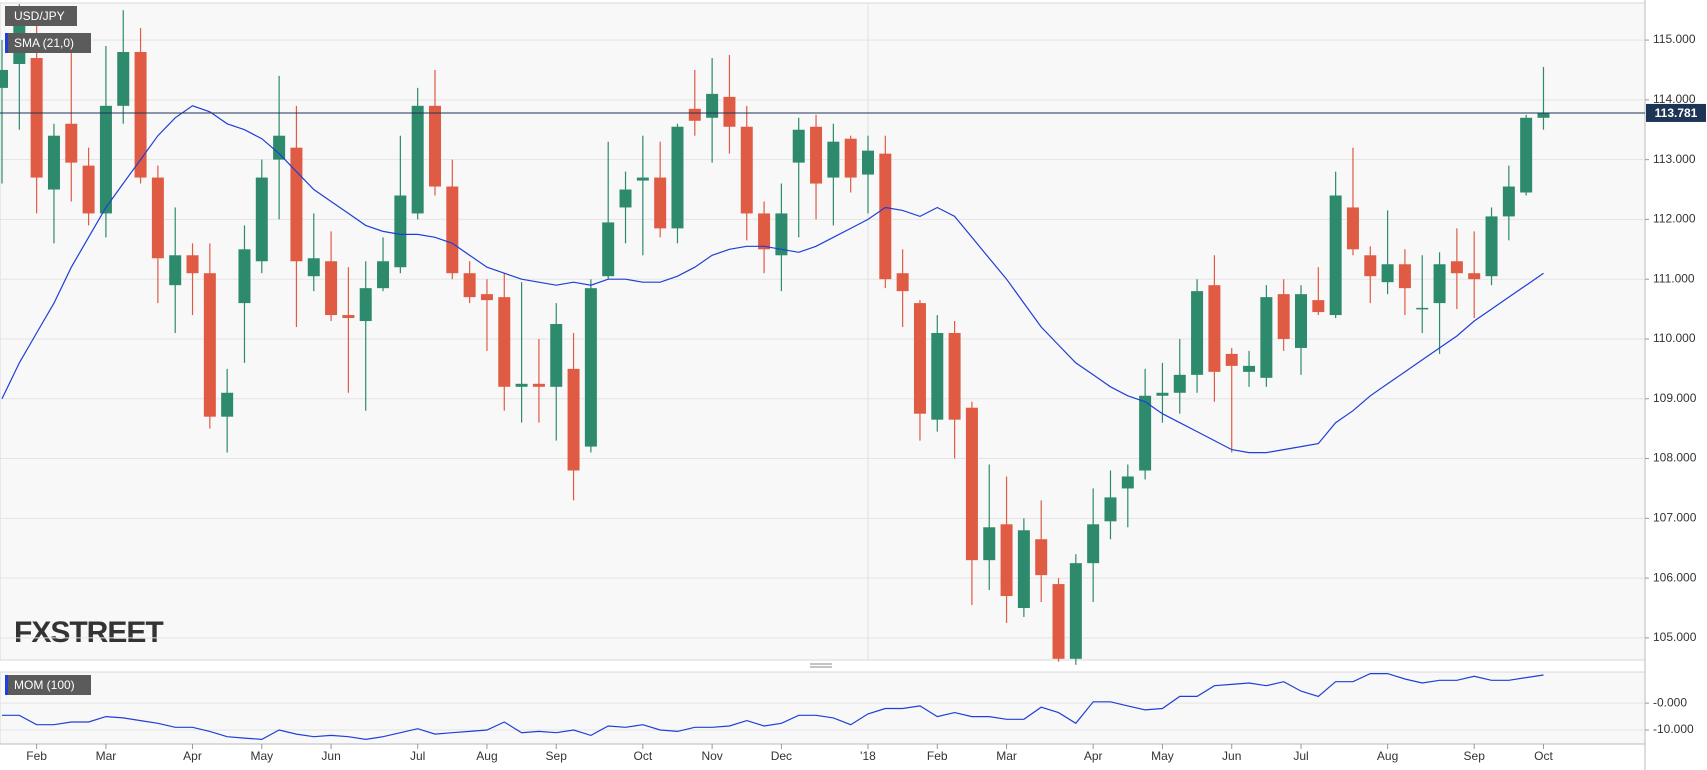  Describe the element at coordinates (773, 707) in the screenshot. I see `momentum-line` at that location.